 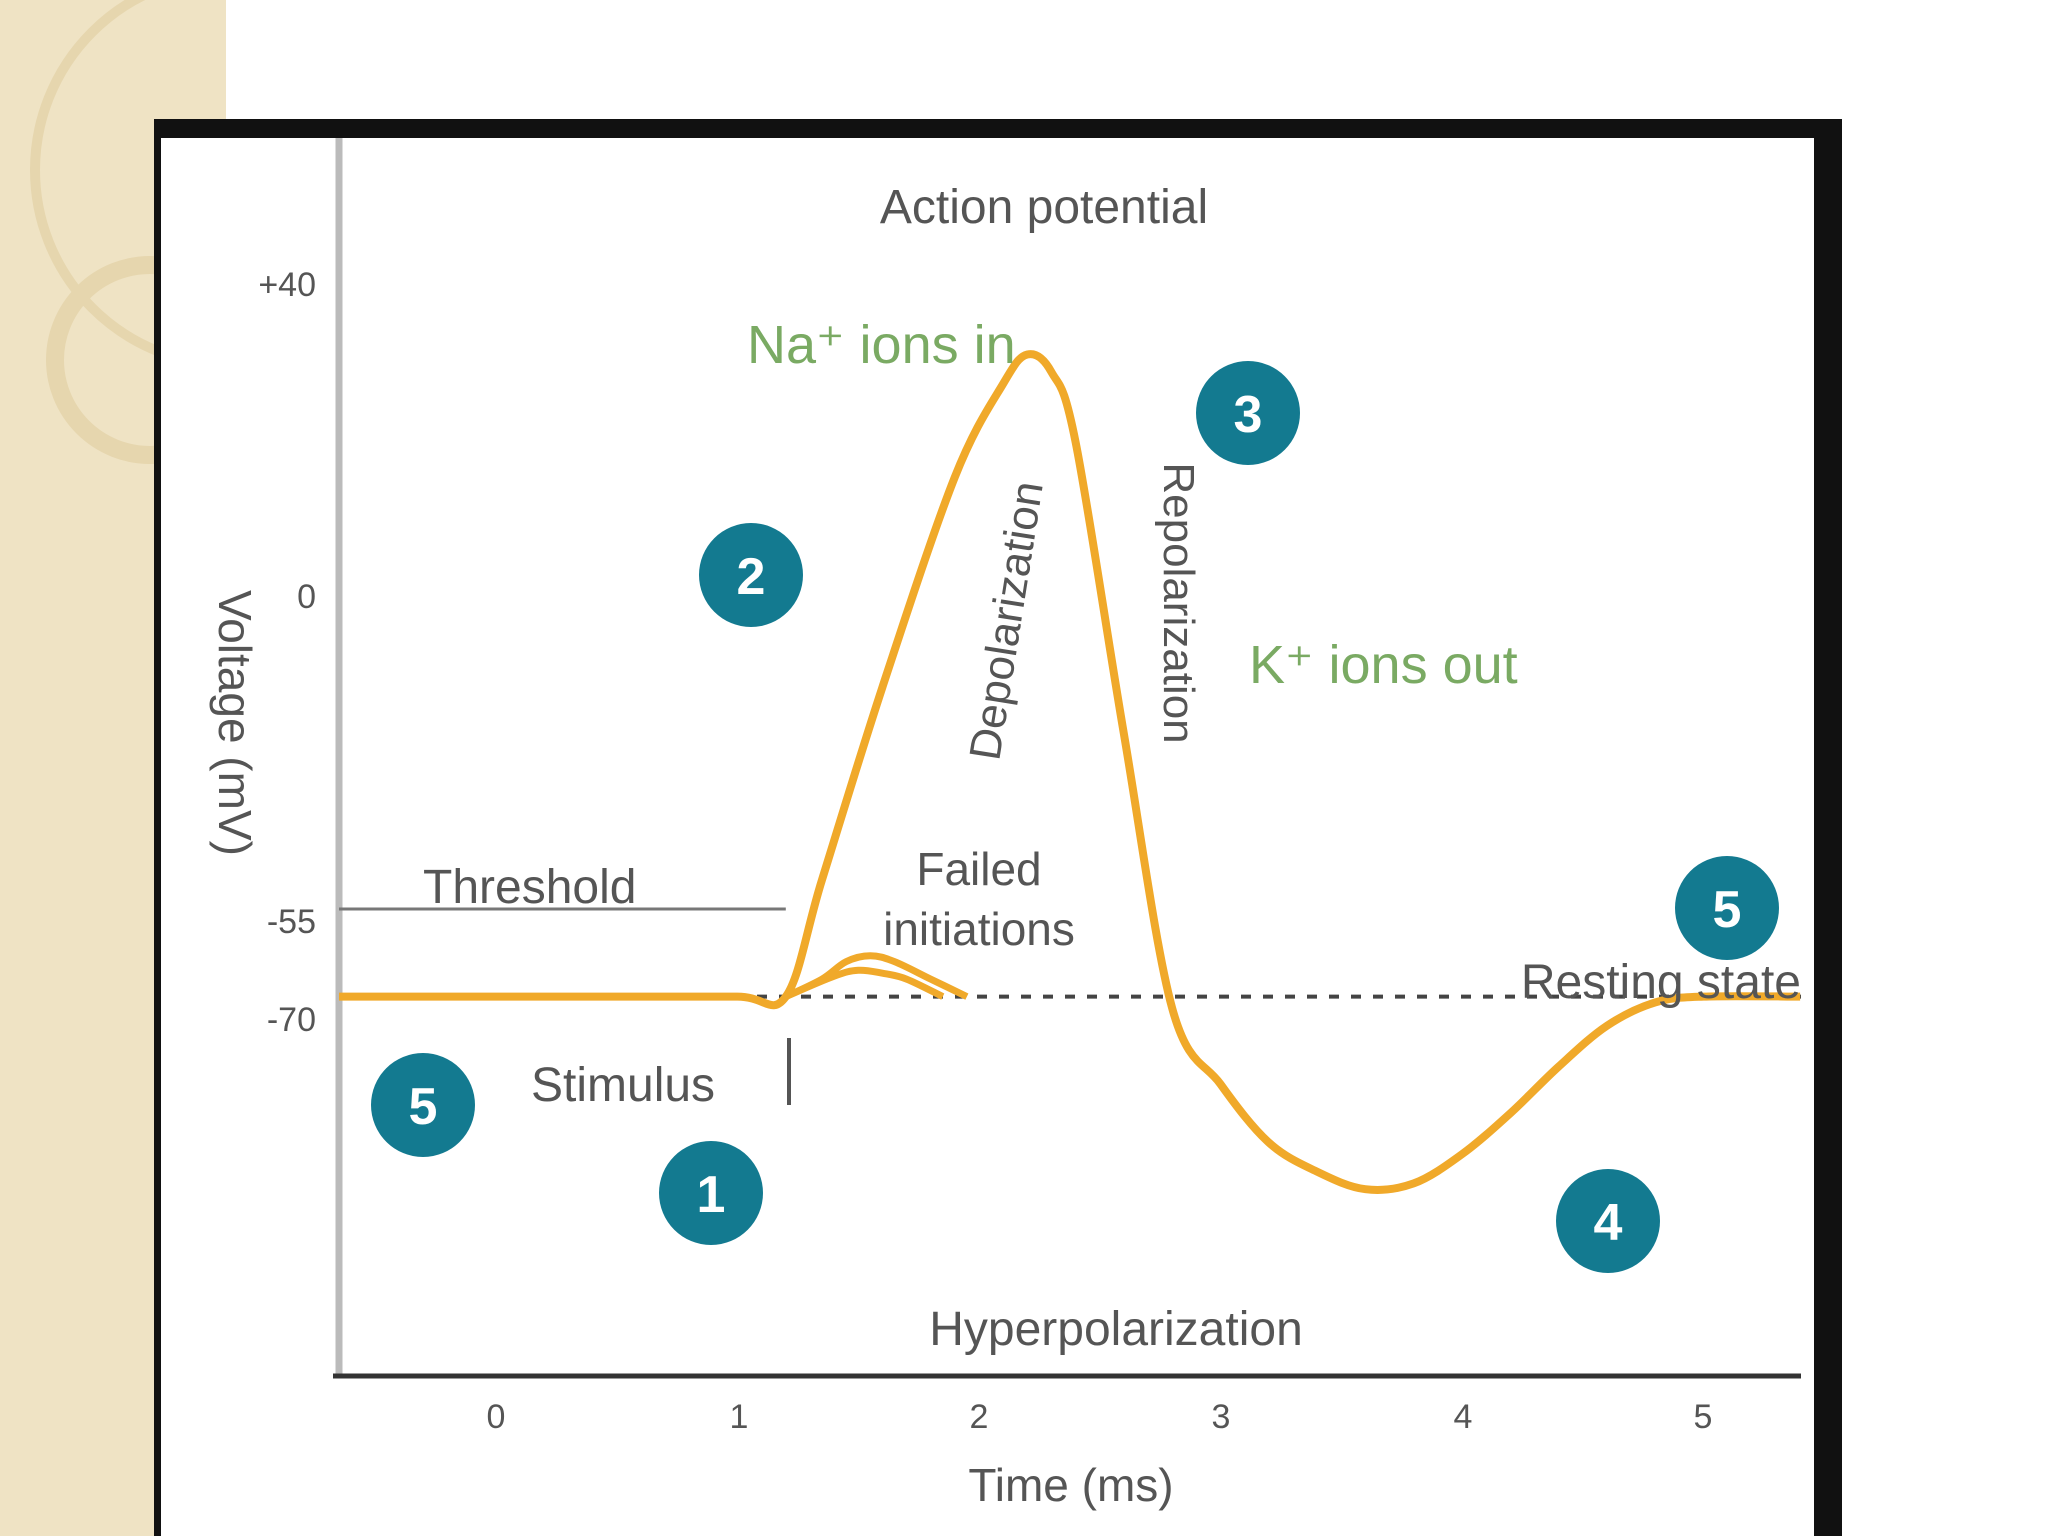 What do you see at coordinates (291, 922) in the screenshot?
I see `y-tick-label: -55` at bounding box center [291, 922].